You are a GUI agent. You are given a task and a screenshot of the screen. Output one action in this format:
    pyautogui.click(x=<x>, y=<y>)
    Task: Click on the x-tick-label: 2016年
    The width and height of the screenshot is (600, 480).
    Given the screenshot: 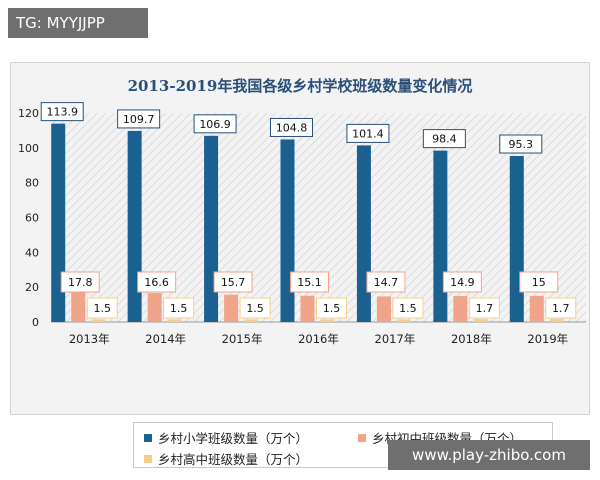 What is the action you would take?
    pyautogui.click(x=318, y=339)
    